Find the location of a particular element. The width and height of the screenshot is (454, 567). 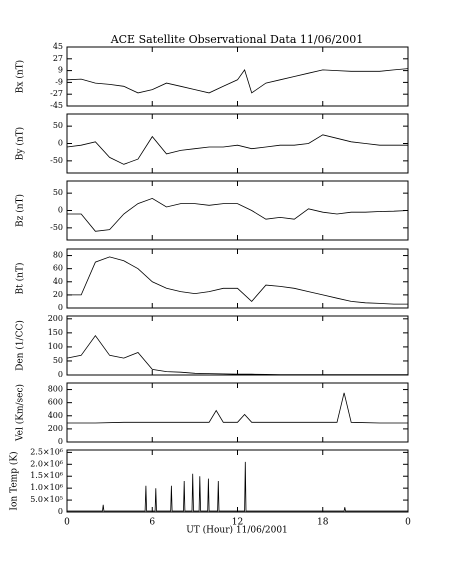

y-tick-label: 1.5×10⁶ is located at coordinates (46, 475).